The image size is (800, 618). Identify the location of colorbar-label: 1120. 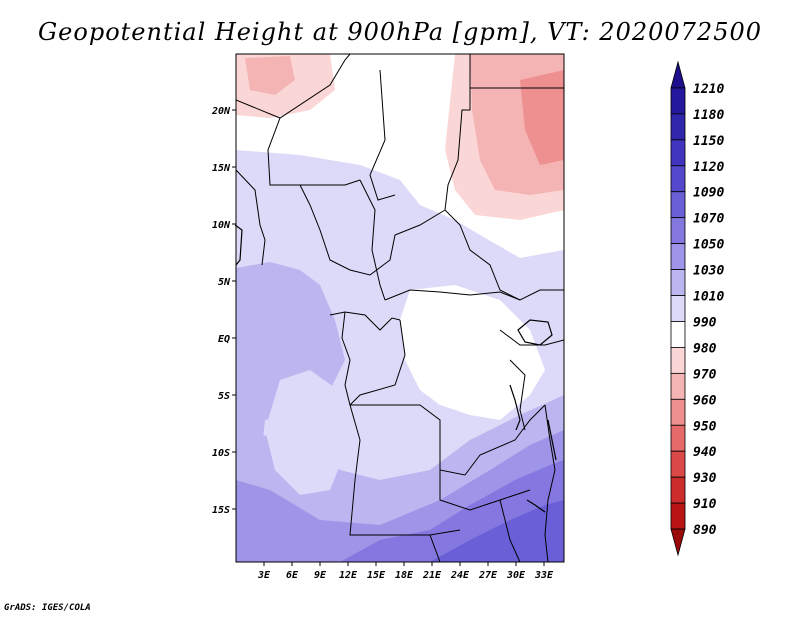
(708, 167).